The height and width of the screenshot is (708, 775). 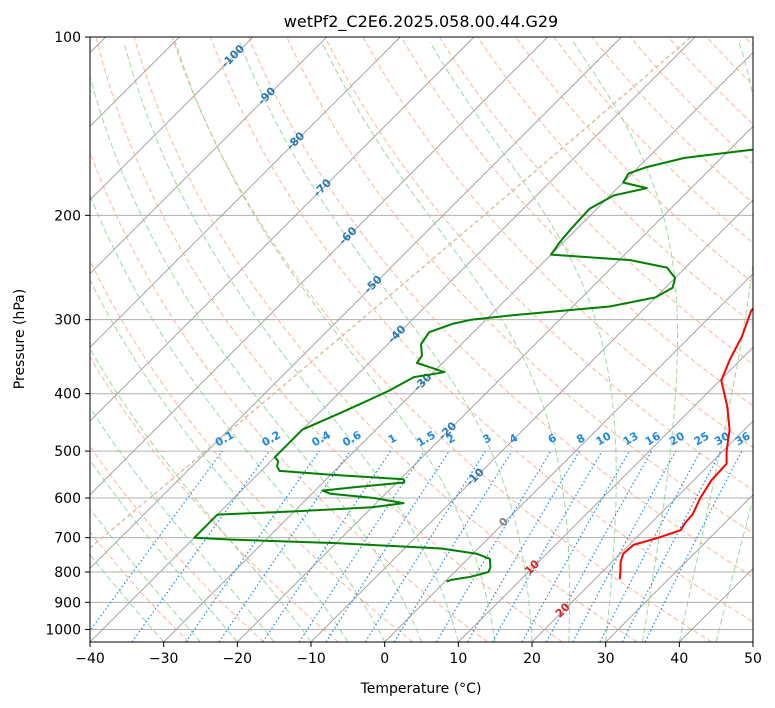 What do you see at coordinates (238, 659) in the screenshot?
I see `x-tick-label: −20` at bounding box center [238, 659].